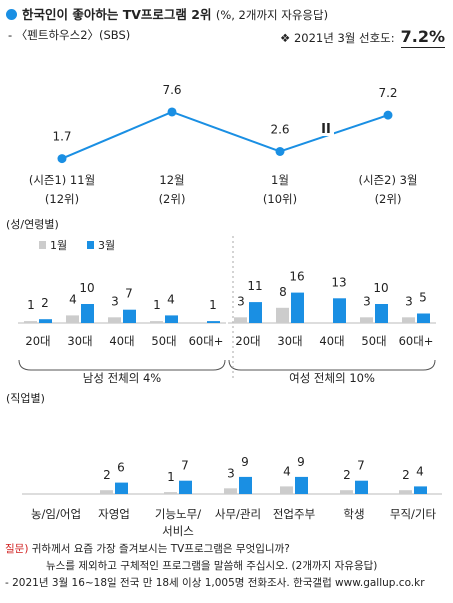  What do you see at coordinates (17, 549) in the screenshot?
I see `question-label: 질문)` at bounding box center [17, 549].